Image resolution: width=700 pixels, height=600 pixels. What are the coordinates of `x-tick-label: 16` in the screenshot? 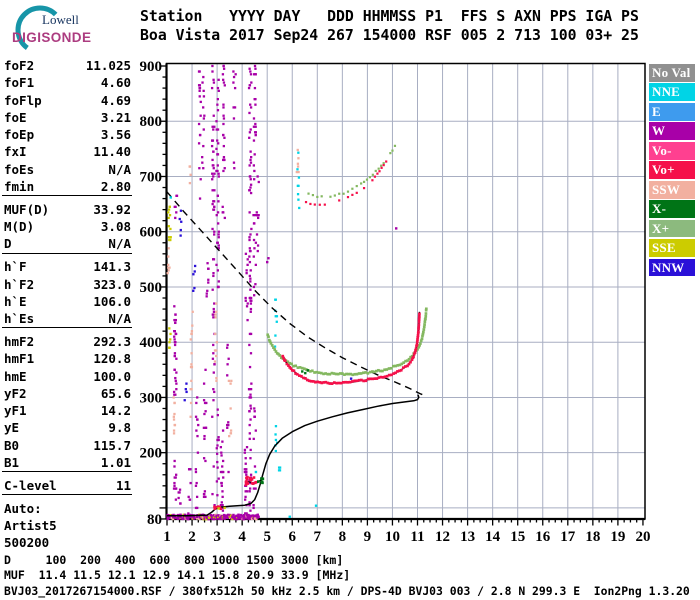 It's located at (543, 537).